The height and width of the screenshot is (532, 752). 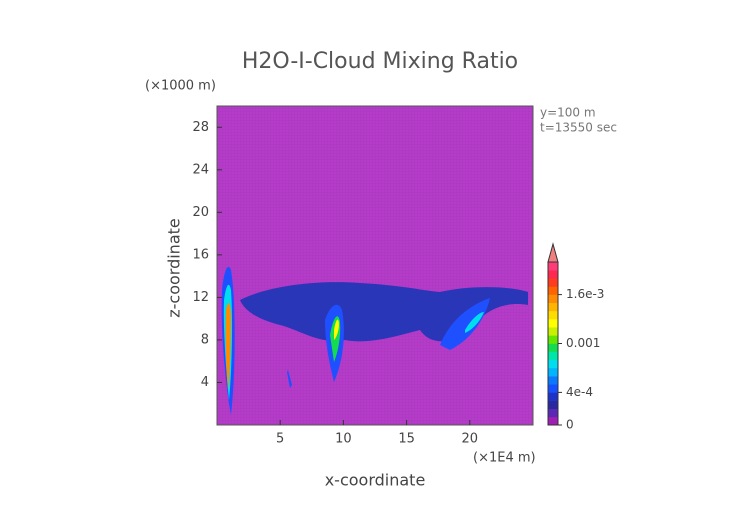 I want to click on y-tick-label: 28, so click(x=200, y=127).